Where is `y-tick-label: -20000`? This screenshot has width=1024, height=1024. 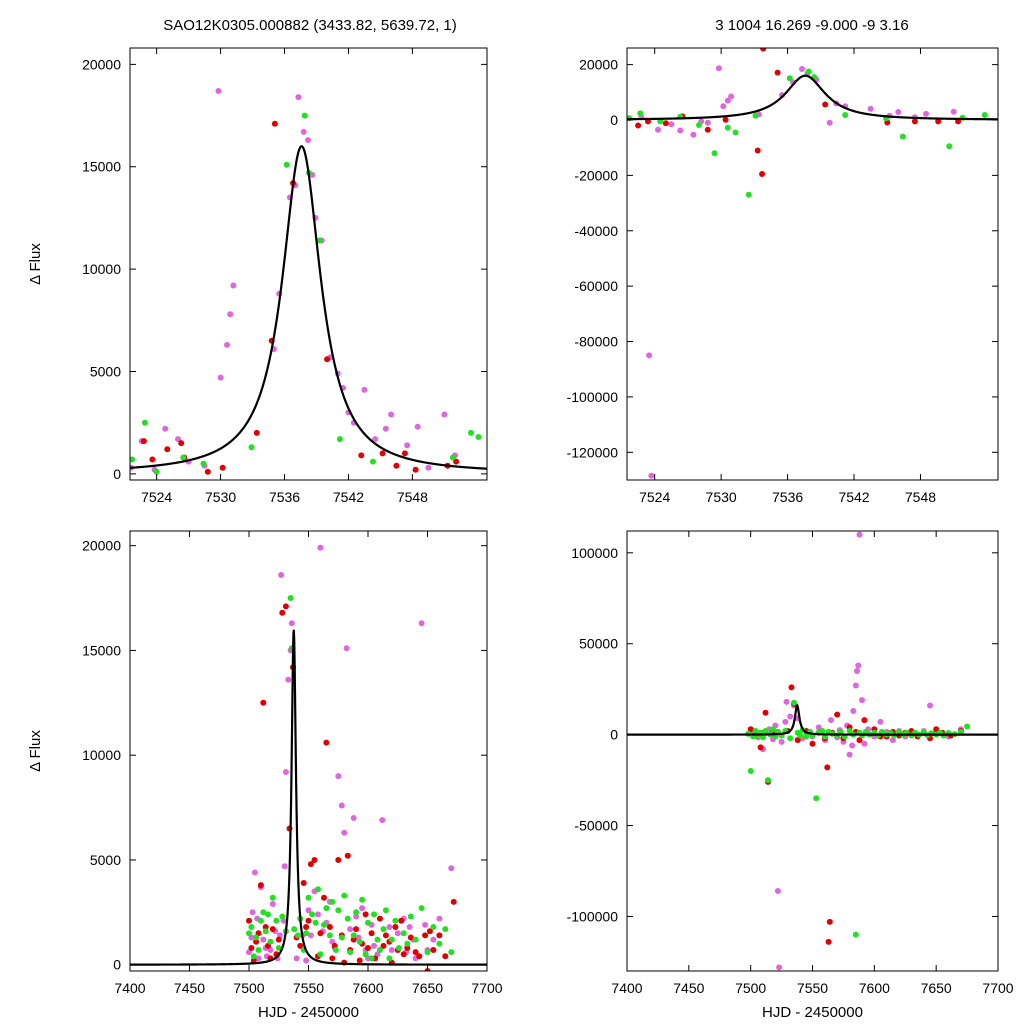 y-tick-label: -20000 is located at coordinates (596, 175).